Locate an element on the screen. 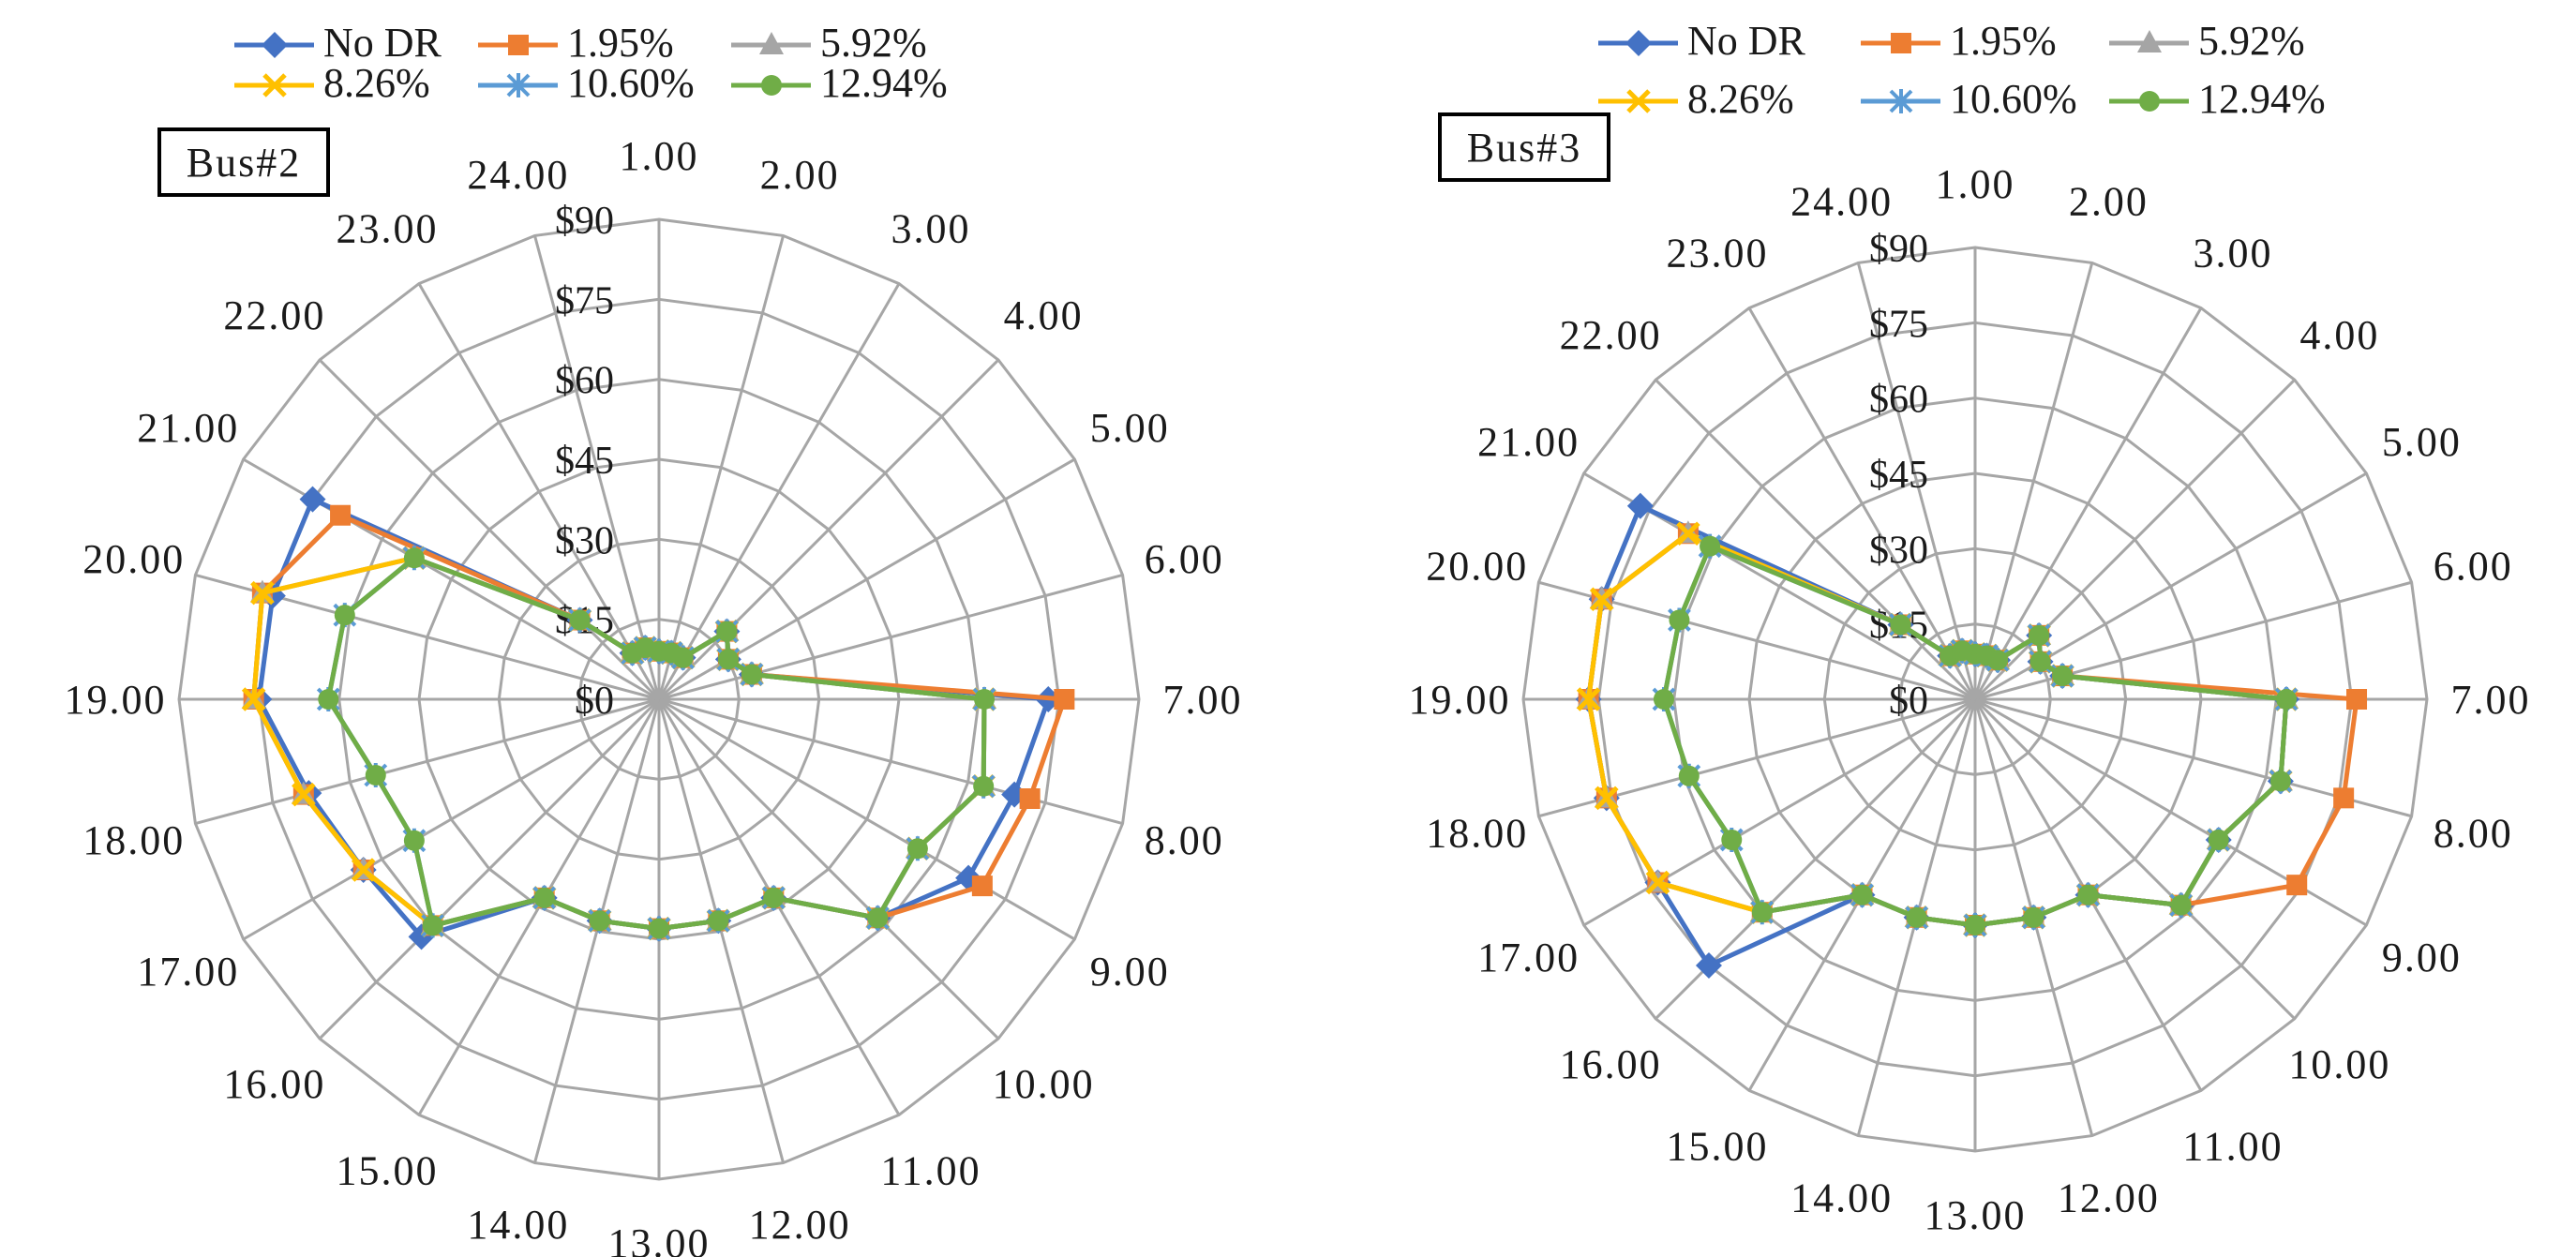 Image resolution: width=2576 pixels, height=1257 pixels. chart-bus-3-category-label: 4.00 is located at coordinates (2339, 335).